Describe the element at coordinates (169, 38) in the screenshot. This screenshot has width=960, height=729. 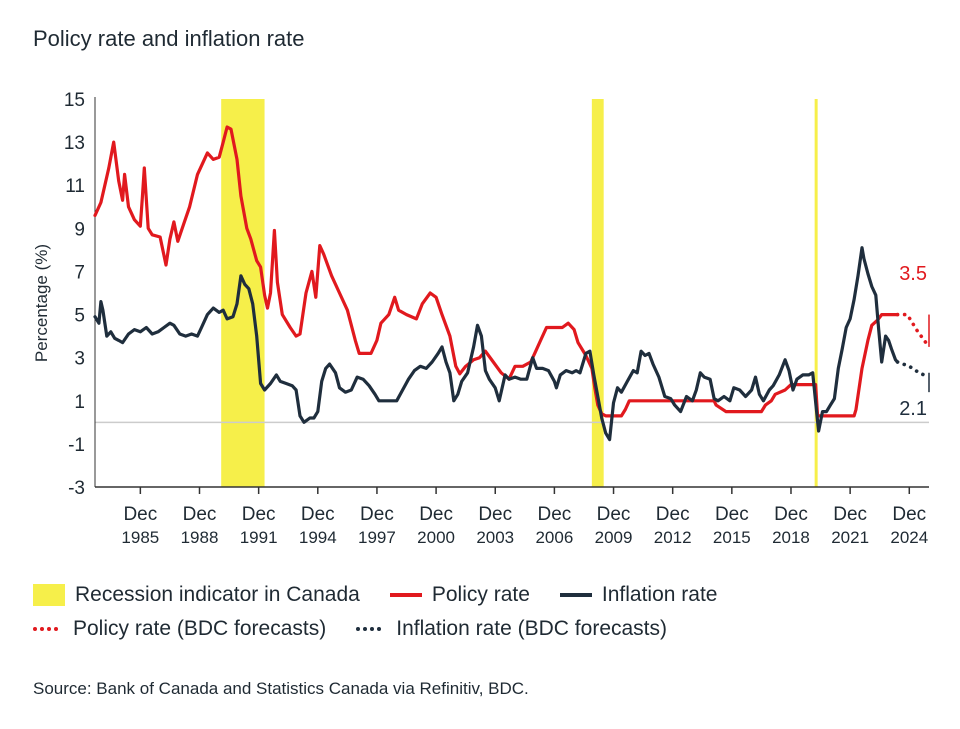
I see `chart-title: Policy rate and inflation rate` at that location.